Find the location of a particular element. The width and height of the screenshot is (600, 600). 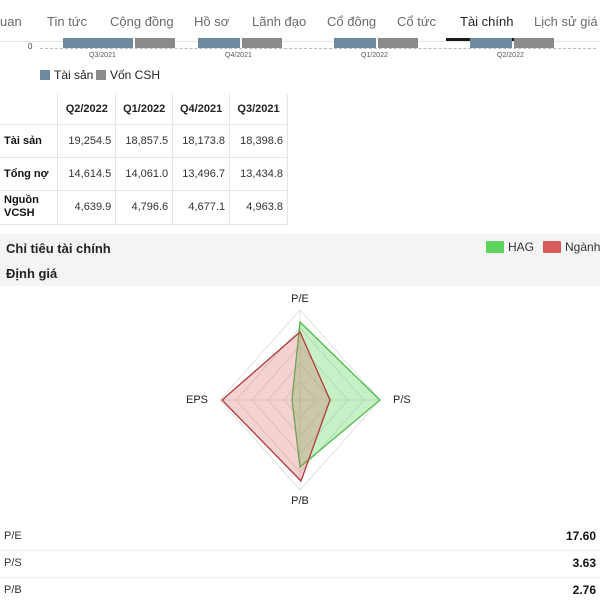

table-cell: 14,614.5 is located at coordinates (87, 173).